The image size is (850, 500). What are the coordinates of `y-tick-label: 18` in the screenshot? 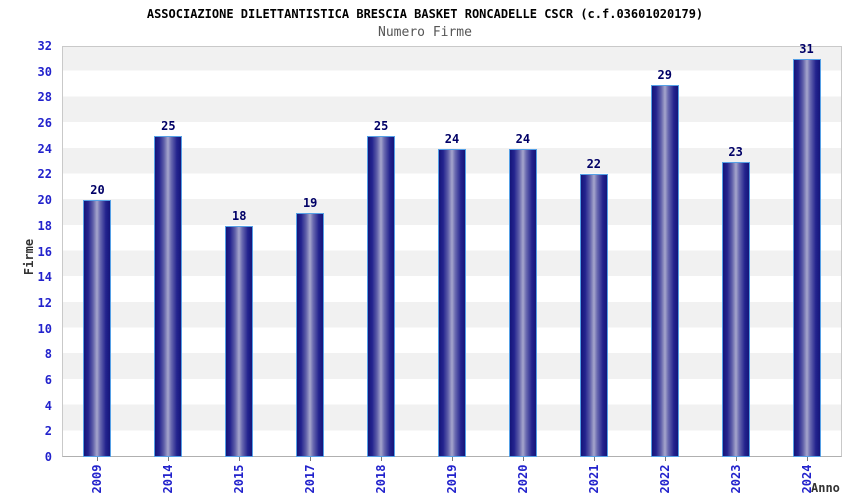 It's located at (44, 225).